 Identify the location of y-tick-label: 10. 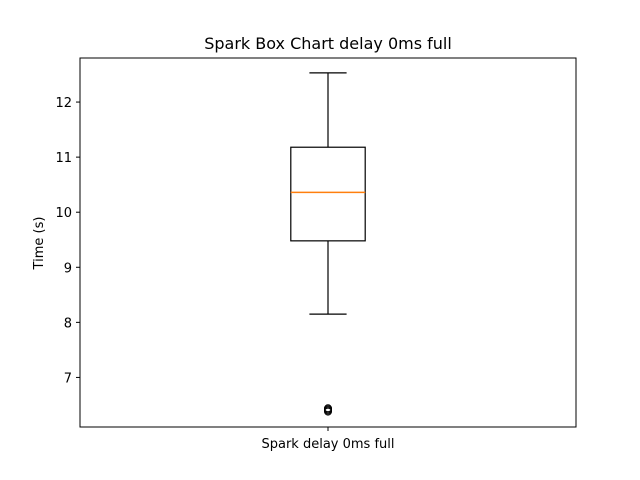
(63, 213).